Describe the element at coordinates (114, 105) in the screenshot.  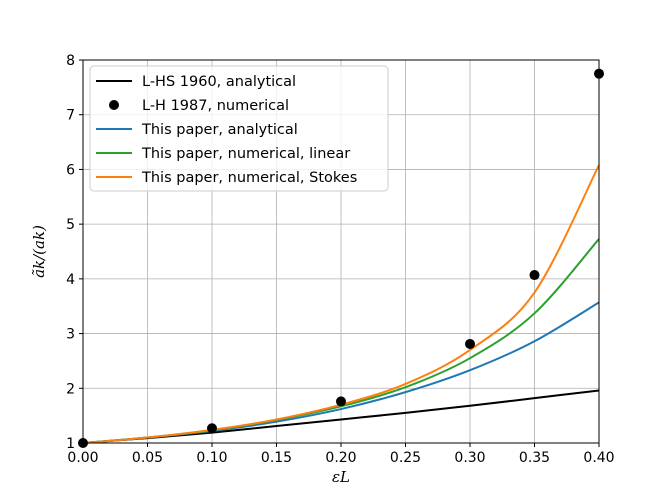
I see `legend-marker` at that location.